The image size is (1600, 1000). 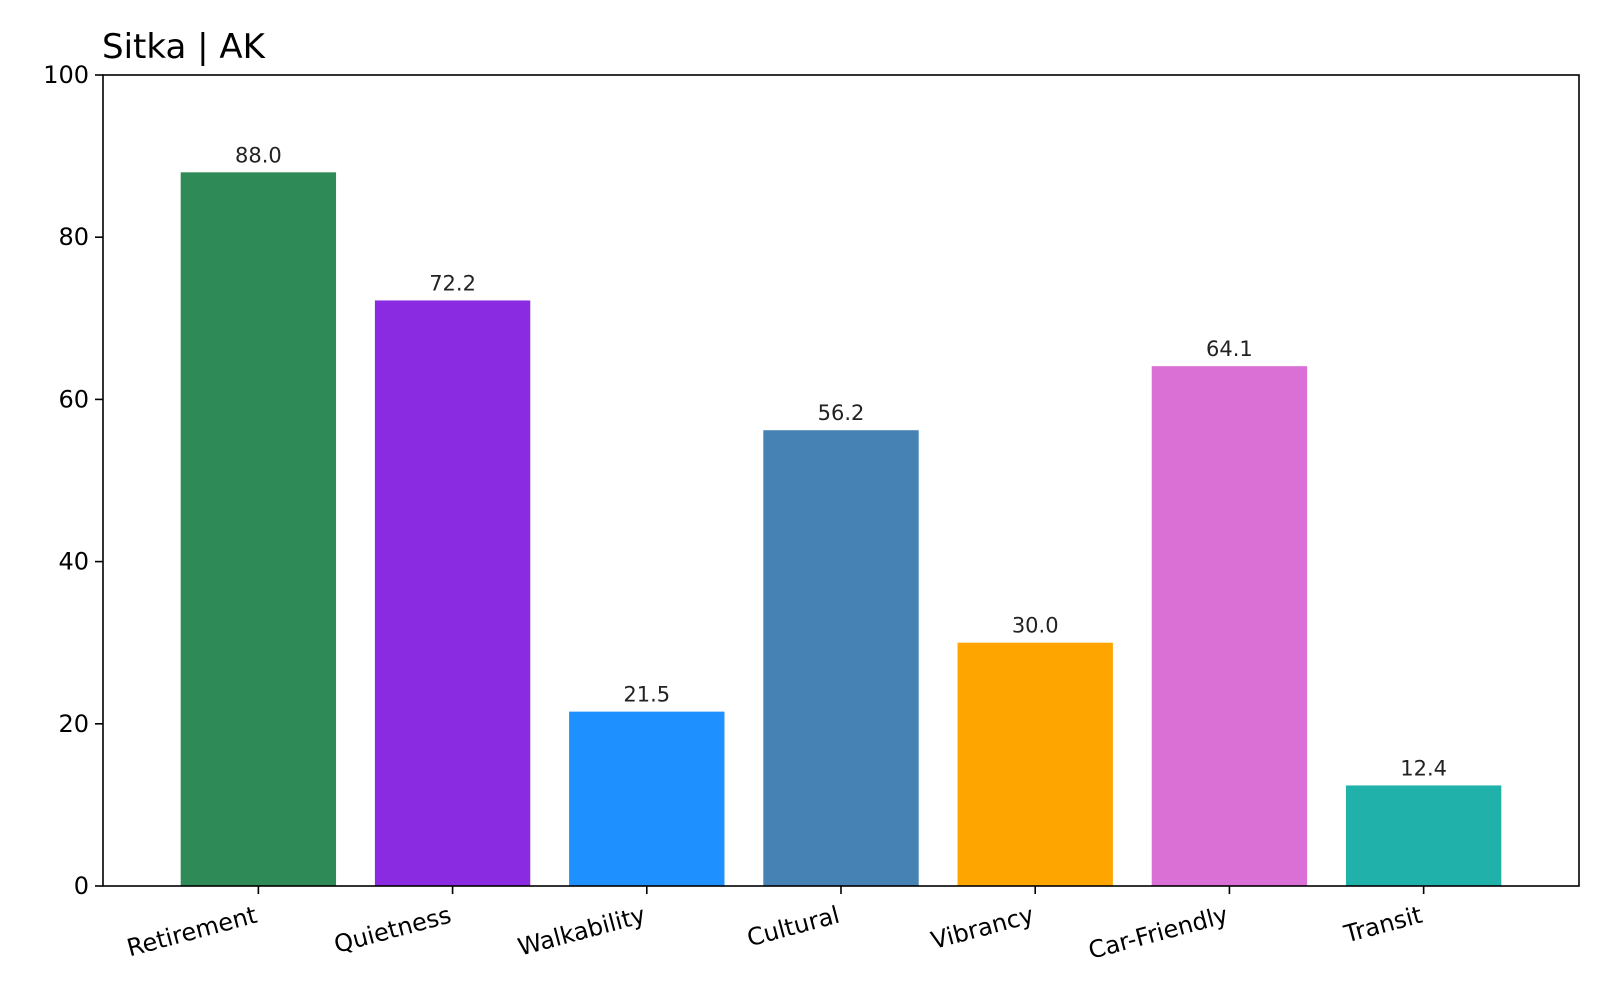 I want to click on data-label-car-friendly: 64.1, so click(x=1229, y=349).